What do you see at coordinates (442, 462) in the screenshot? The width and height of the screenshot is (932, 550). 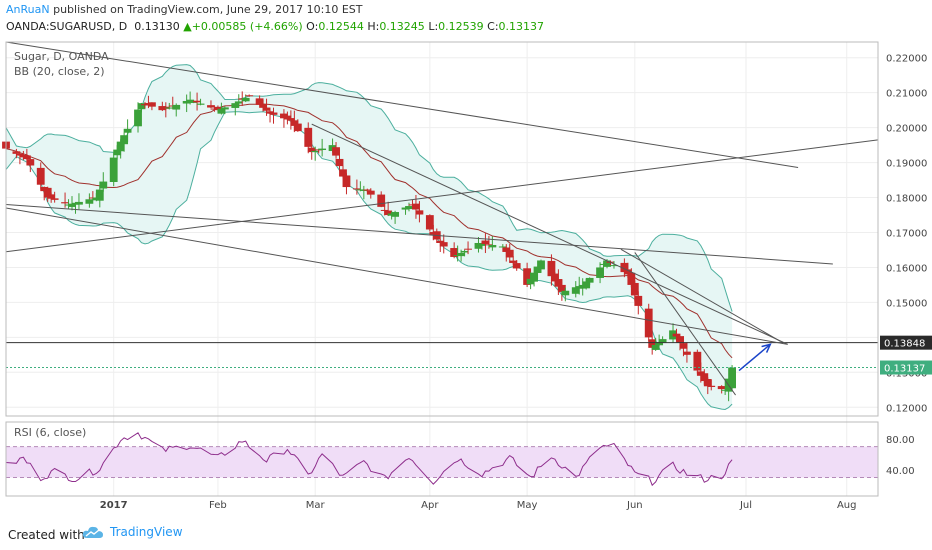 I see `rsi-band-fill` at bounding box center [442, 462].